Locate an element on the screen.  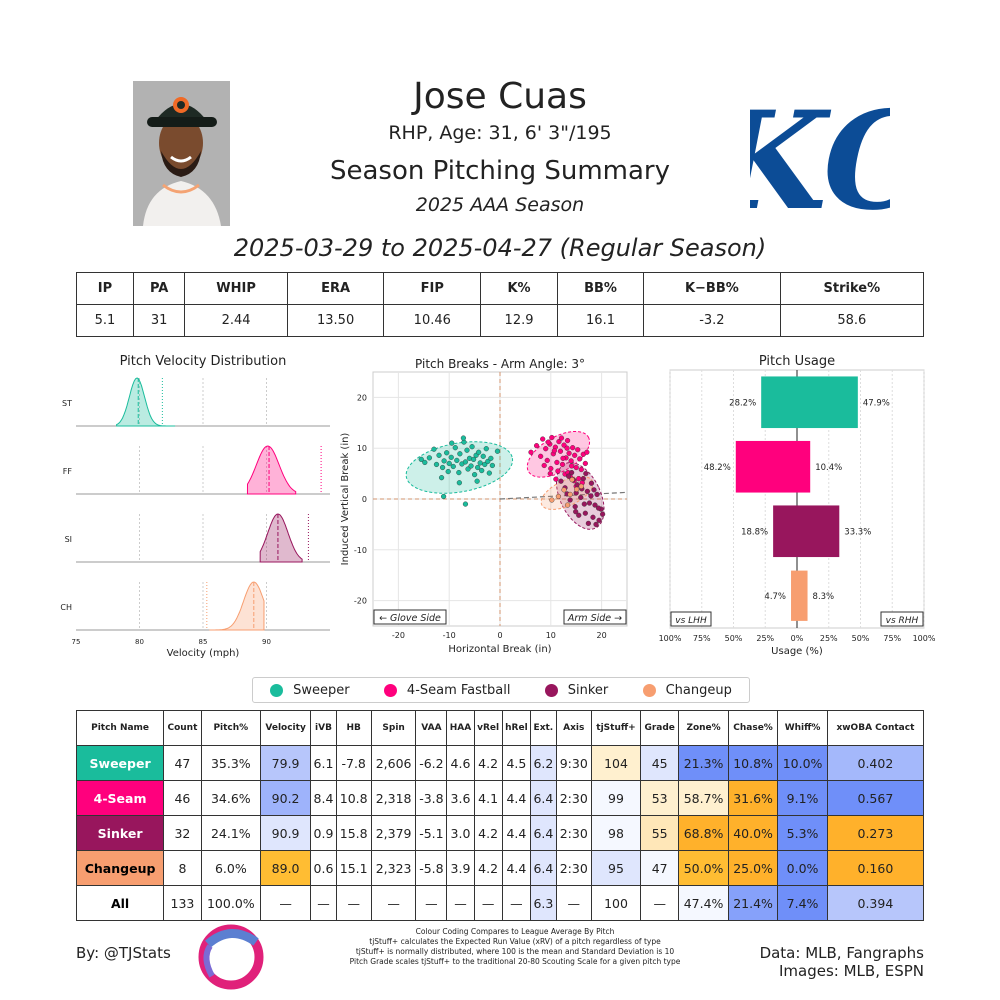
velocity-x-label: Velocity (mph) is located at coordinates (203, 653).